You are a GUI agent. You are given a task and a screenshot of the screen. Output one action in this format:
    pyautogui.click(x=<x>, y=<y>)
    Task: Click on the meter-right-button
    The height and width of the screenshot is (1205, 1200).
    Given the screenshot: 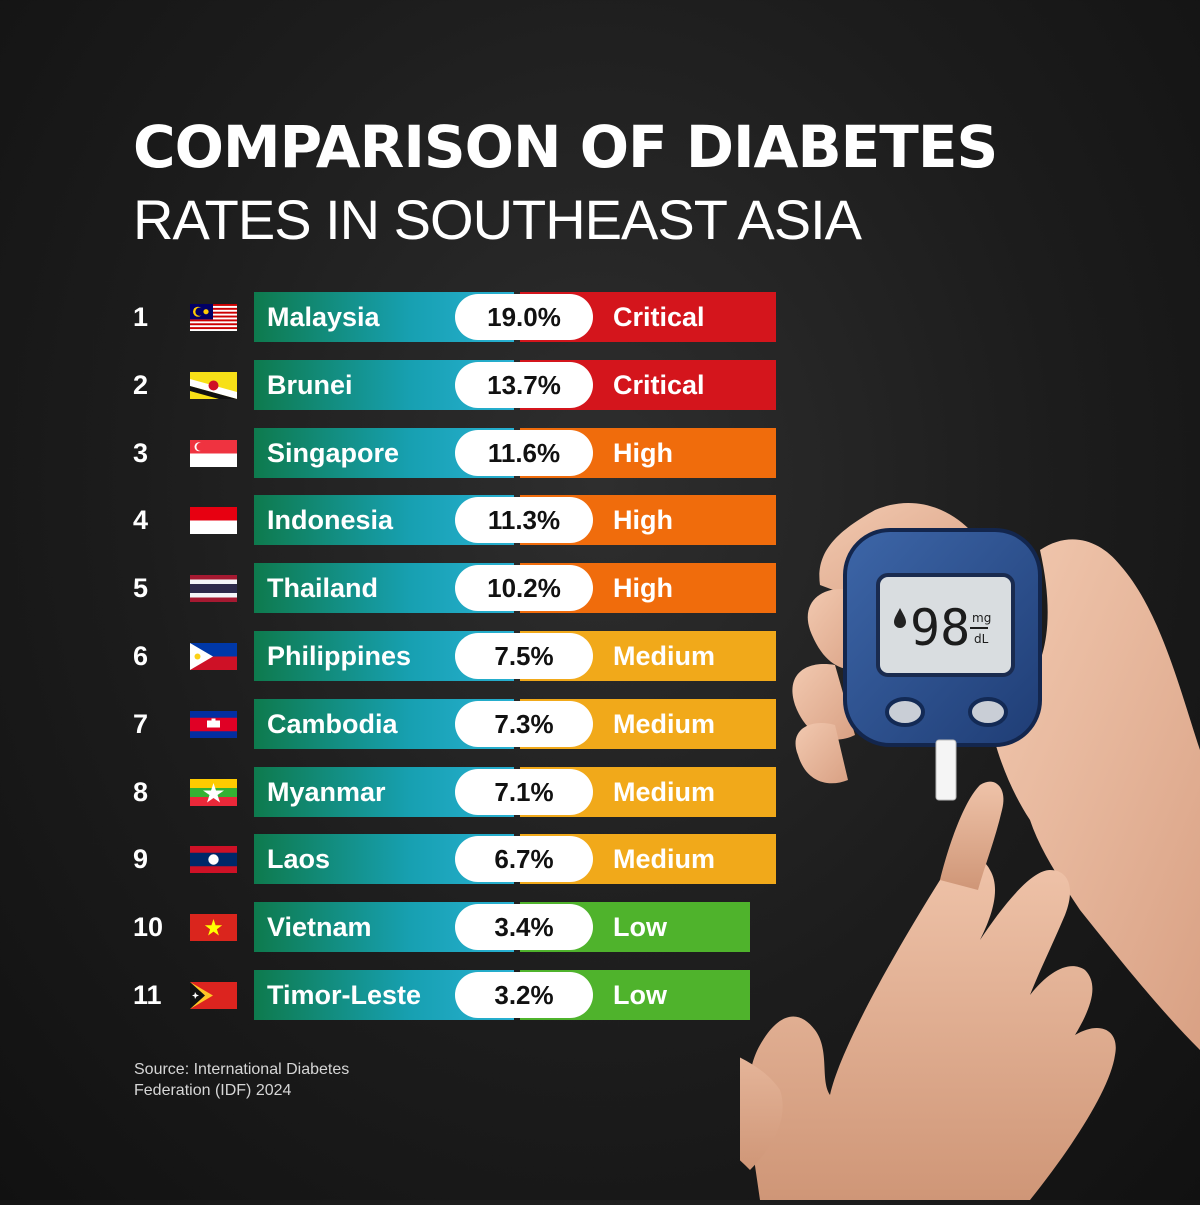 What is the action you would take?
    pyautogui.click(x=988, y=712)
    